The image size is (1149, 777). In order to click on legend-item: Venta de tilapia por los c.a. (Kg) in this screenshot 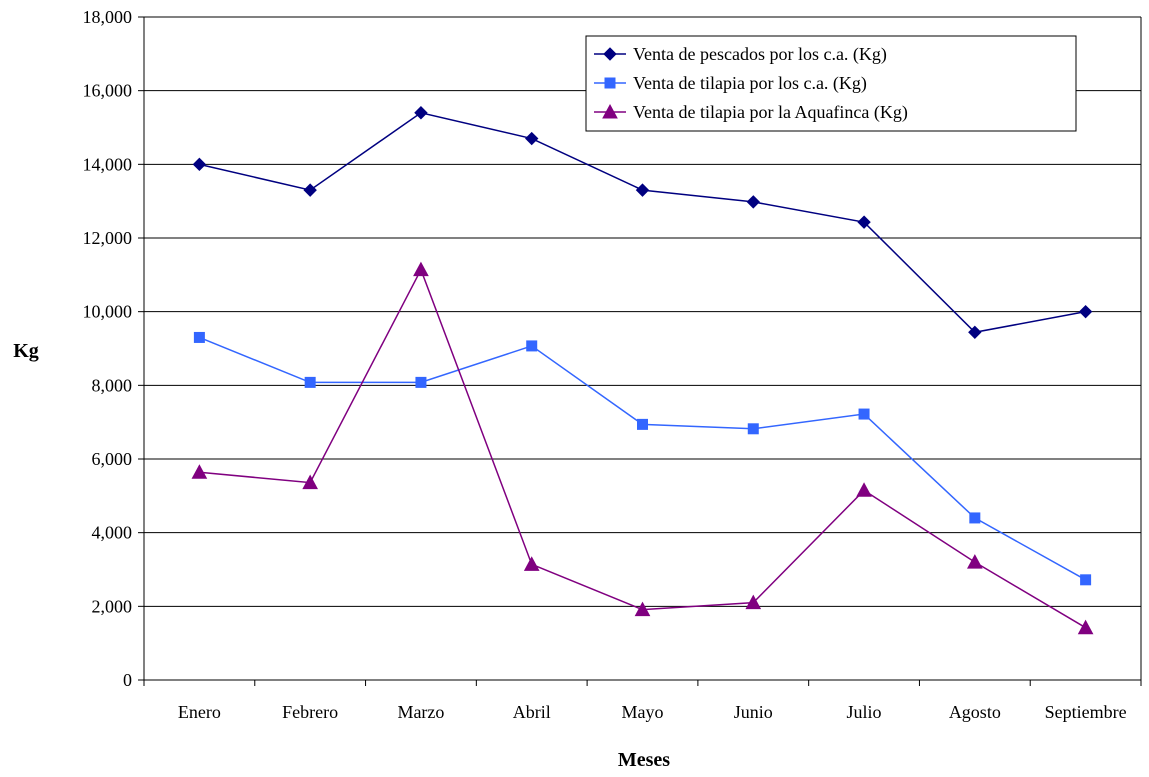, I will do `click(730, 83)`.